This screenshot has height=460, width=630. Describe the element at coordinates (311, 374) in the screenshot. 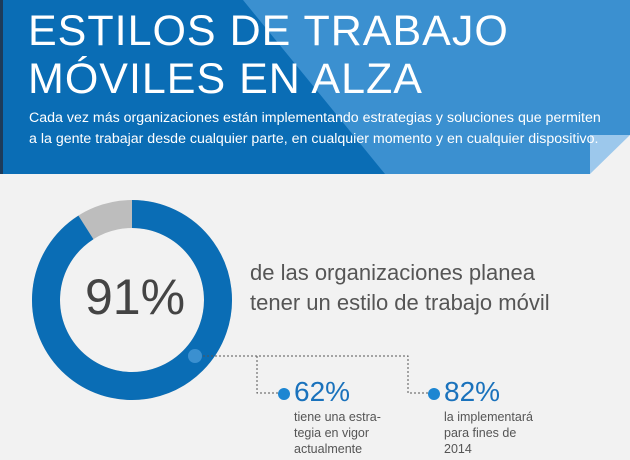

I see `connector-lines` at that location.